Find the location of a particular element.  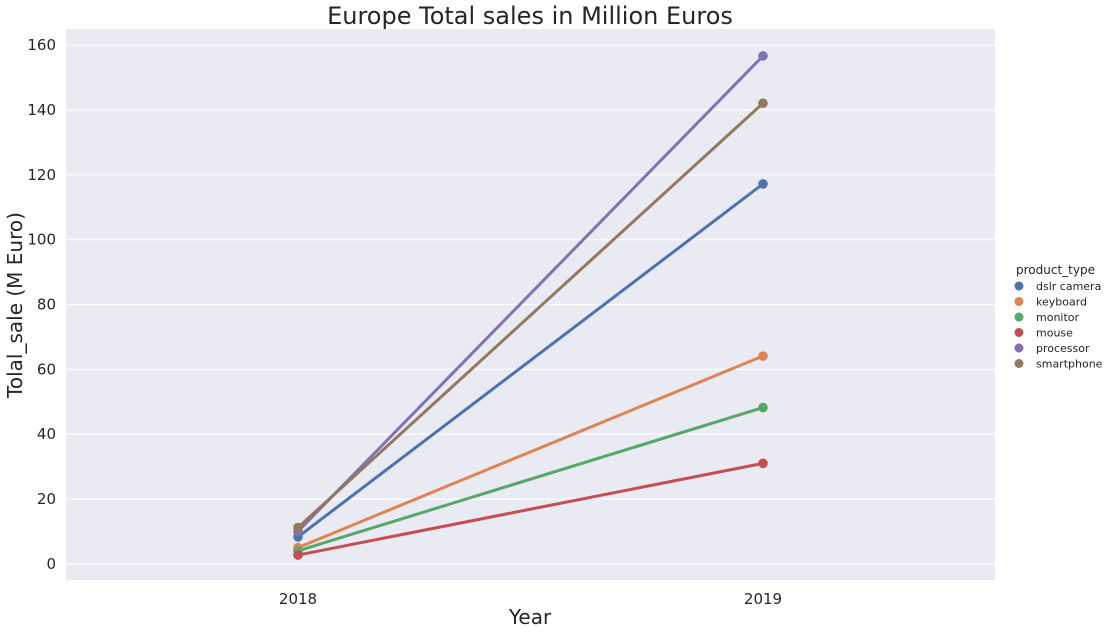

legend-title: product_type is located at coordinates (1055, 270).